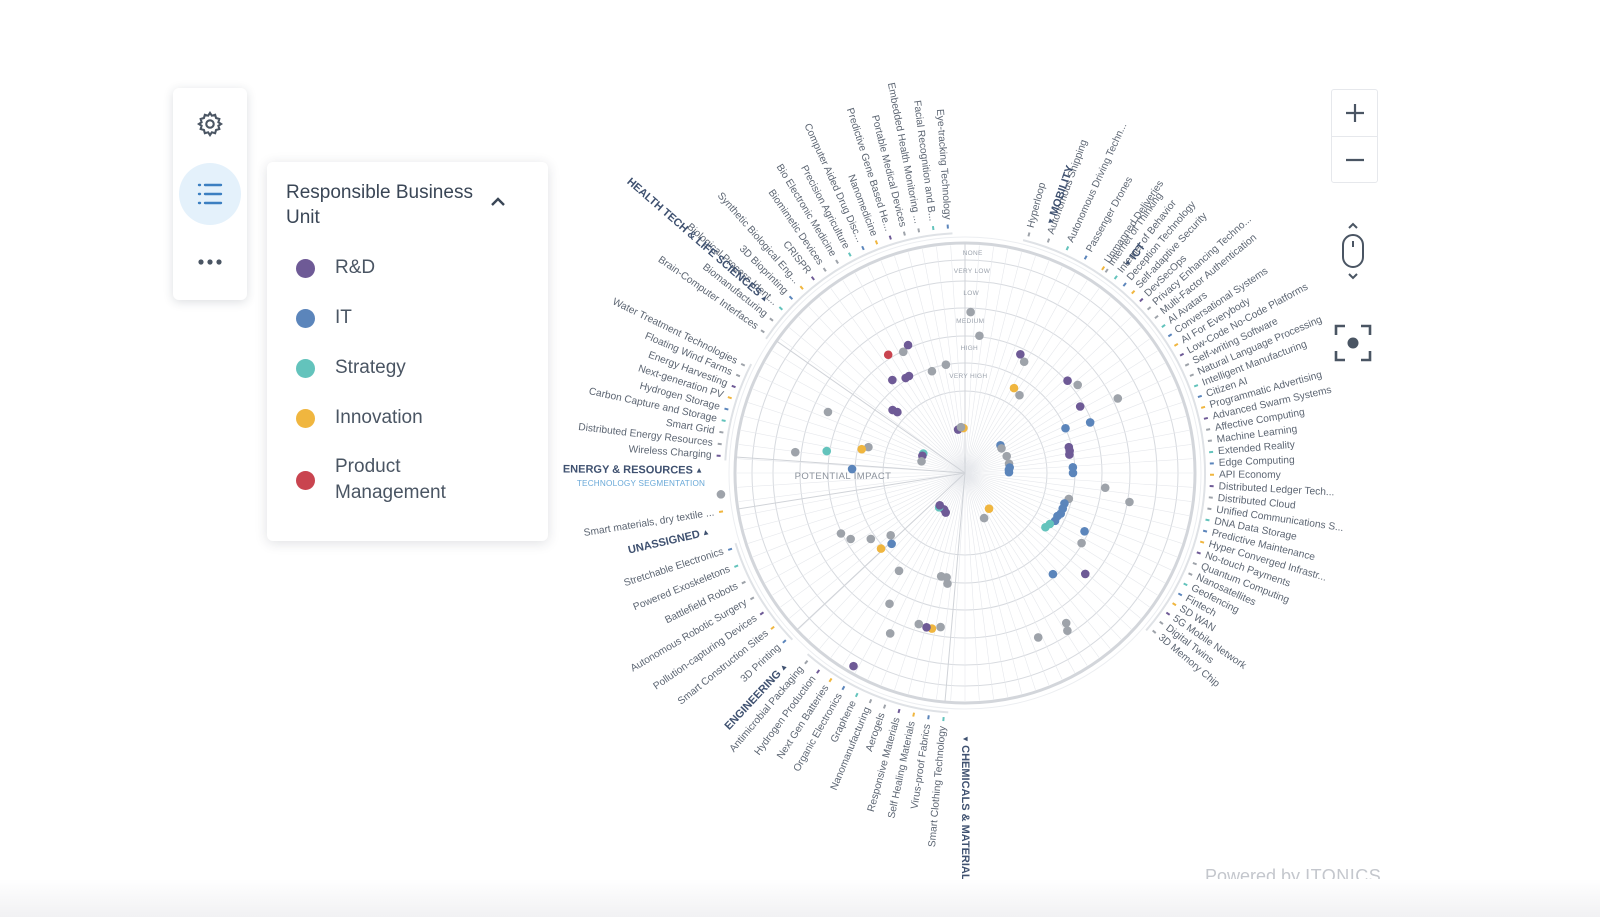 The width and height of the screenshot is (1600, 917). What do you see at coordinates (354, 418) in the screenshot?
I see `legend-item: Innovation` at bounding box center [354, 418].